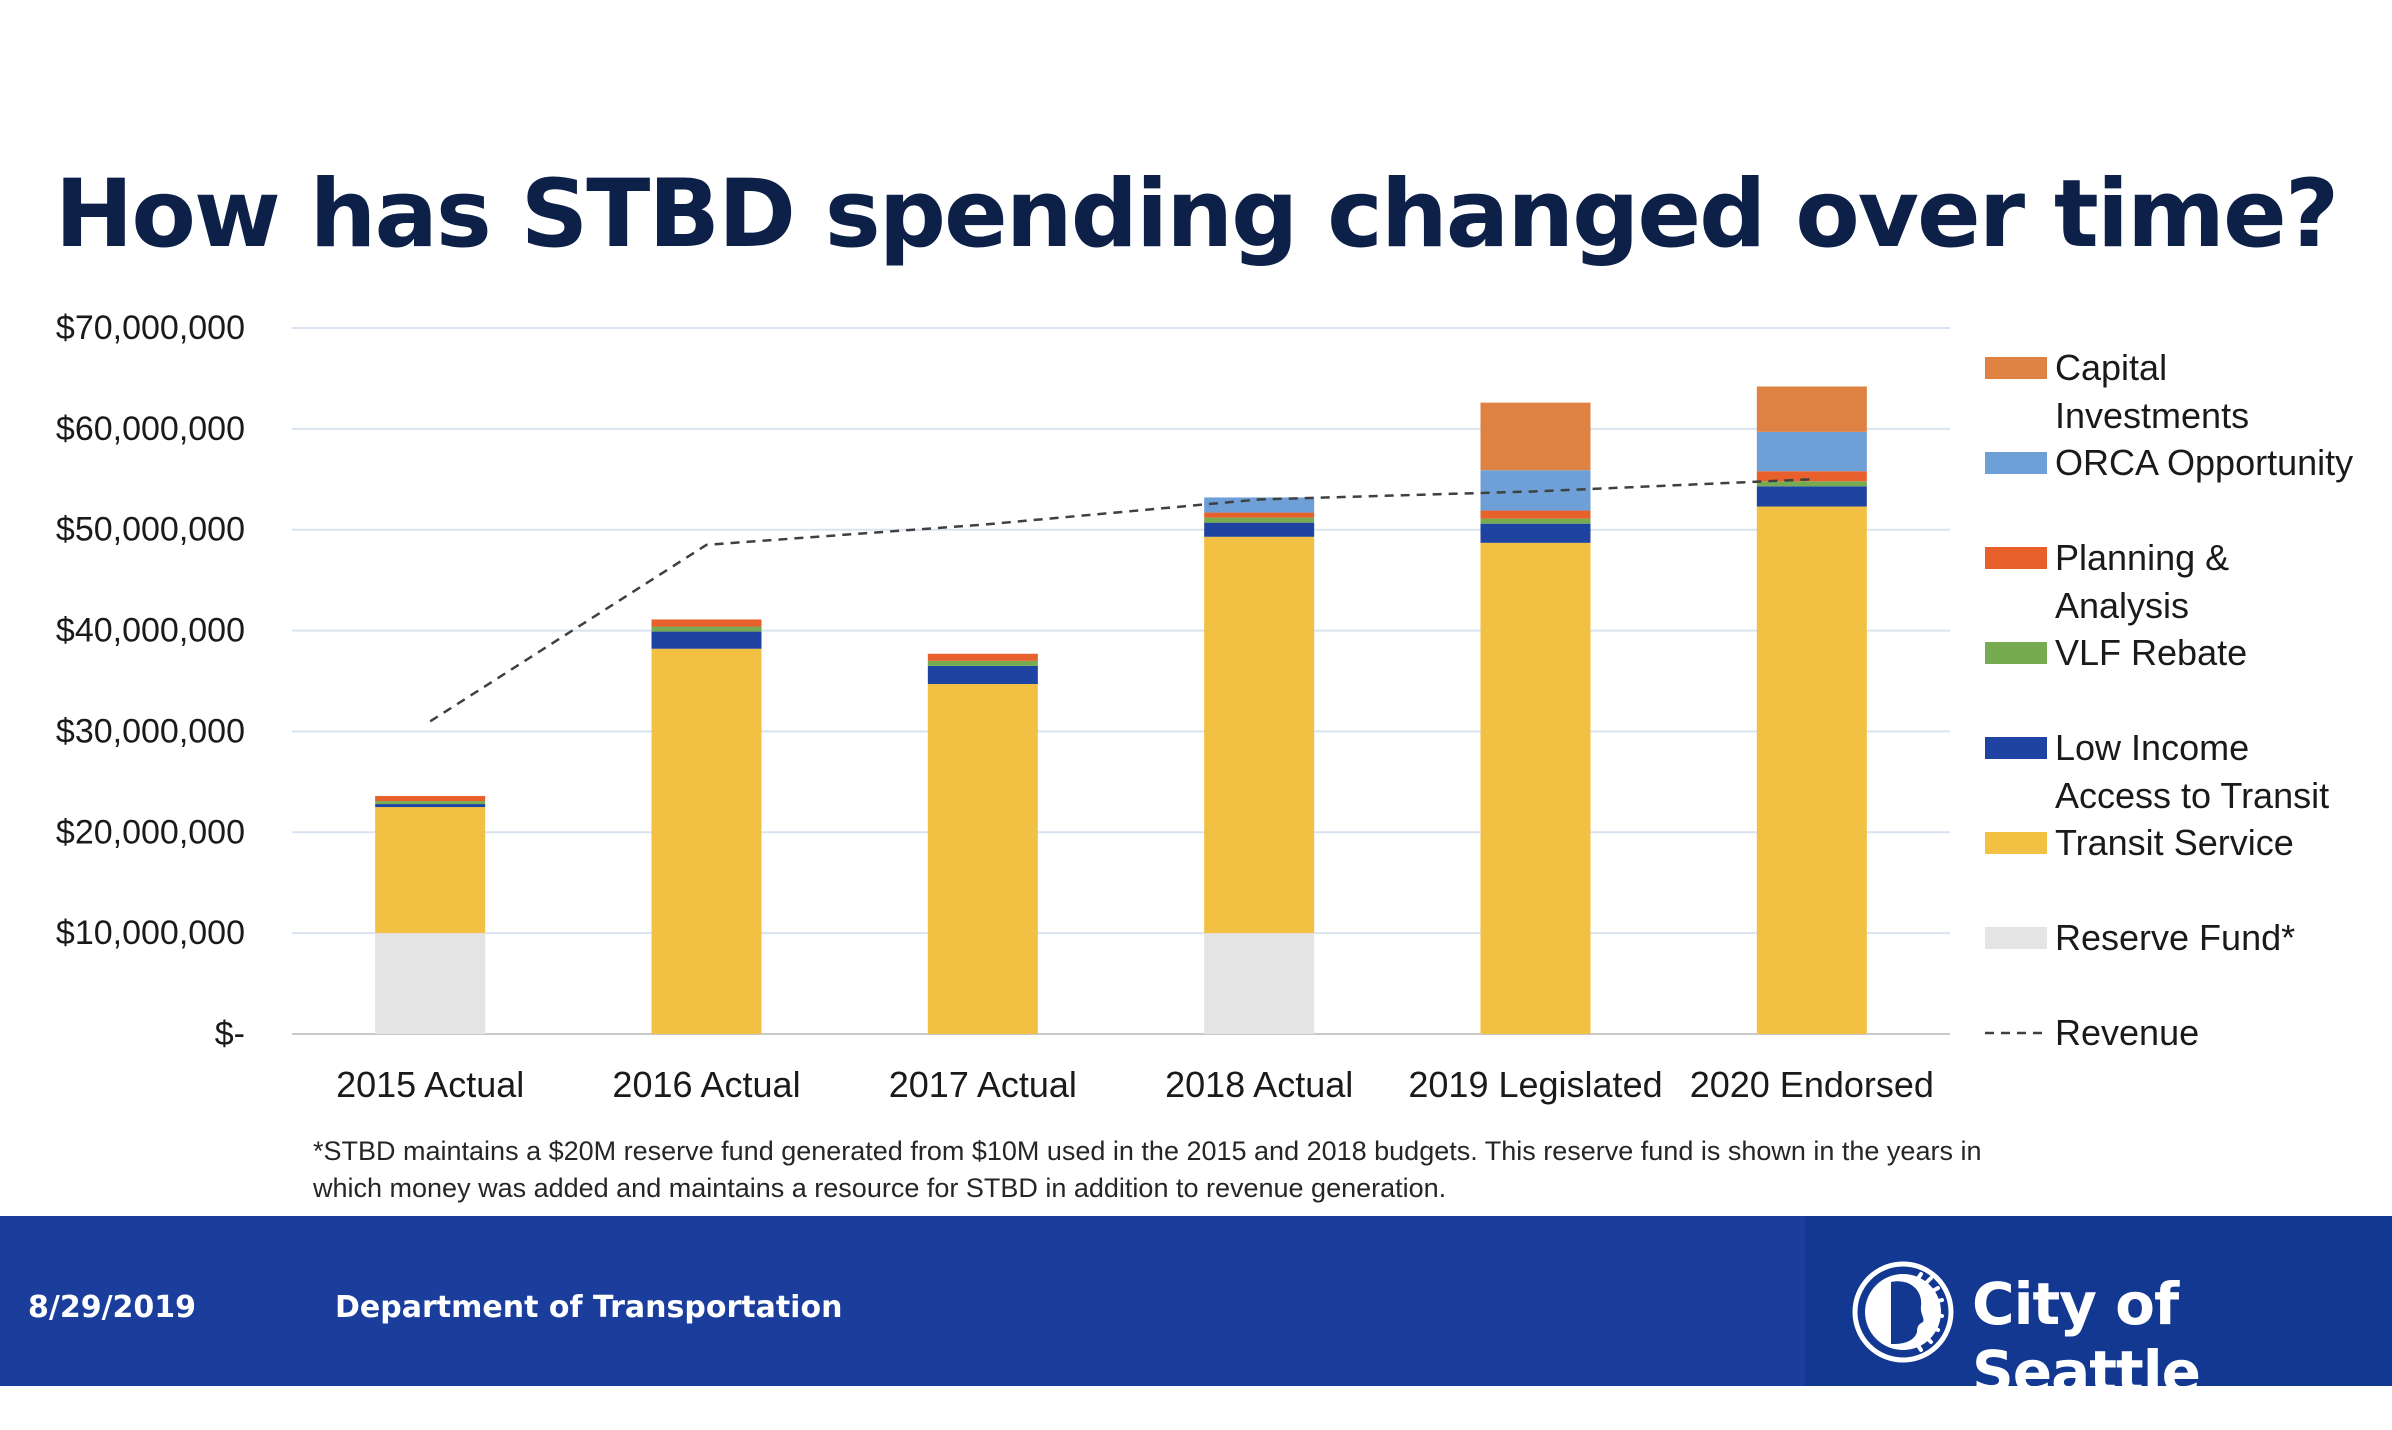 Image resolution: width=2392 pixels, height=1430 pixels. I want to click on footer-date: 8/29/2019, so click(112, 1307).